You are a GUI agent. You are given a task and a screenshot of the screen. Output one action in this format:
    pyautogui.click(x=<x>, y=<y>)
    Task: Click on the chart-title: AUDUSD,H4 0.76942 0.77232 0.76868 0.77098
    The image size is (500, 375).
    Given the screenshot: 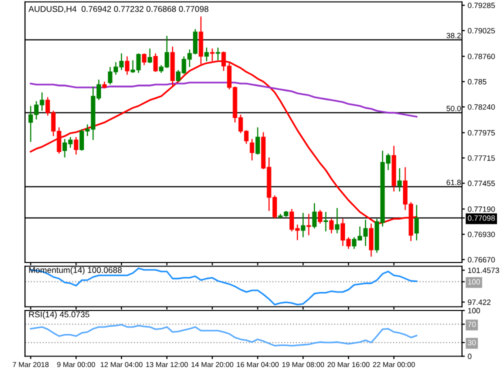 What is the action you would take?
    pyautogui.click(x=118, y=9)
    